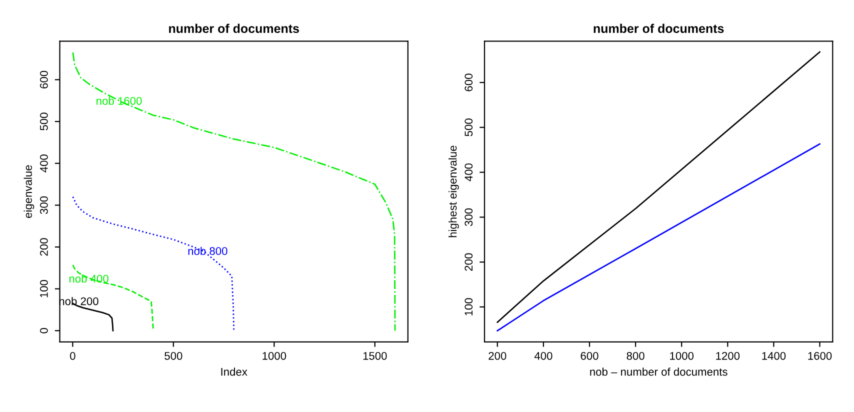 The width and height of the screenshot is (854, 412). I want to click on y-axis-title: eigenvalue, so click(29, 191).